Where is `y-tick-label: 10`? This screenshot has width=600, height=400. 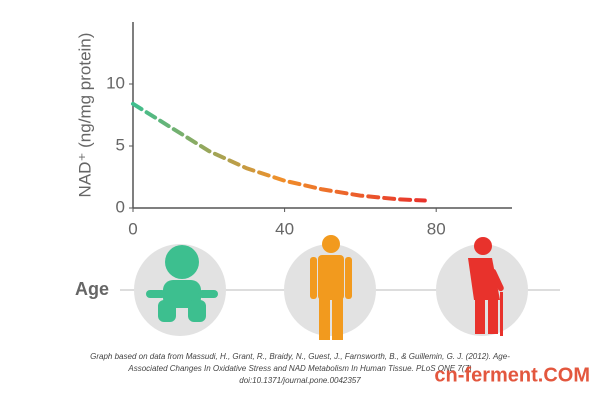
y-tick-label: 10 is located at coordinates (115, 82).